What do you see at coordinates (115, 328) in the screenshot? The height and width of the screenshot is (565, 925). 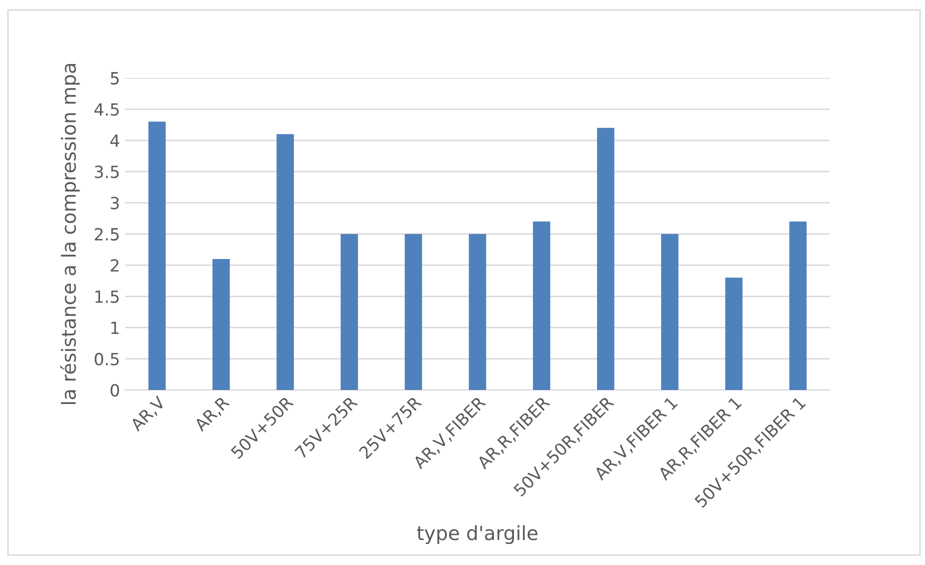 I see `y-tick-label: 1` at bounding box center [115, 328].